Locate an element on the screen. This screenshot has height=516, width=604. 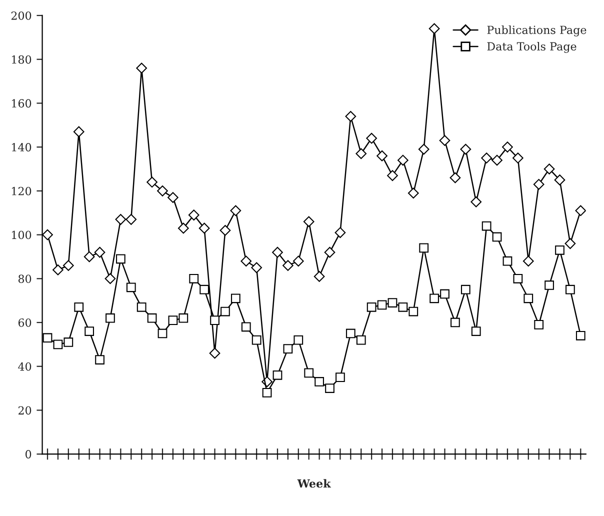
y-tick-label: 160 is located at coordinates (22, 103).